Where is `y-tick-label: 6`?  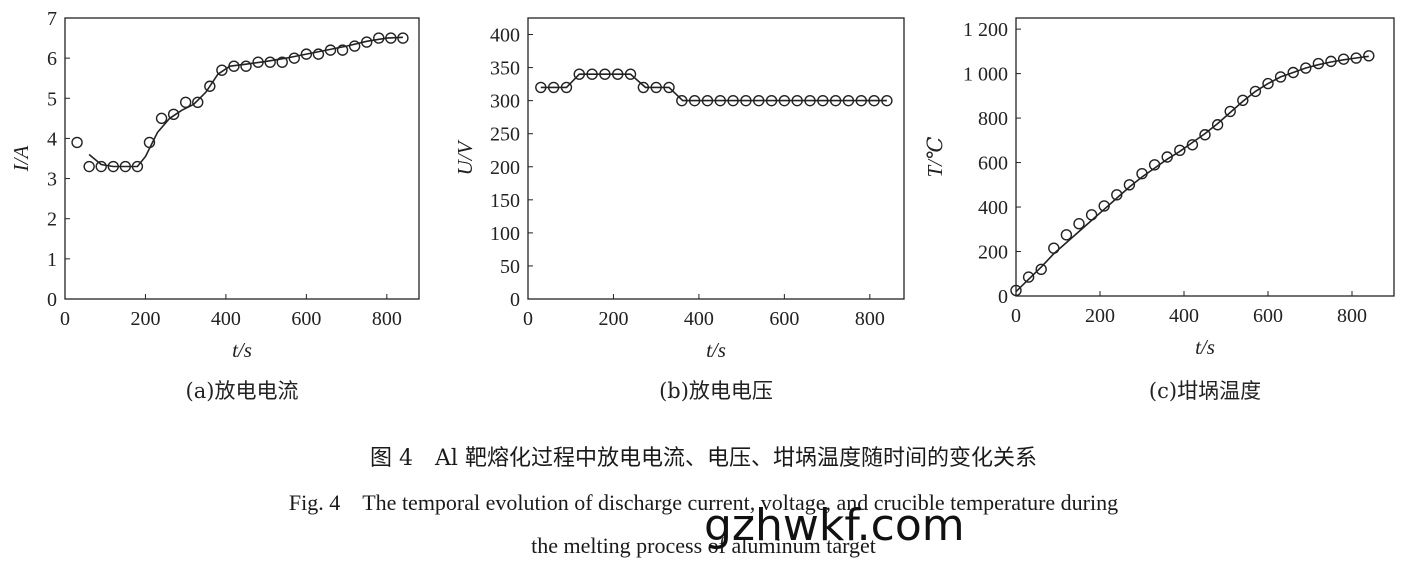 y-tick-label: 6 is located at coordinates (52, 59).